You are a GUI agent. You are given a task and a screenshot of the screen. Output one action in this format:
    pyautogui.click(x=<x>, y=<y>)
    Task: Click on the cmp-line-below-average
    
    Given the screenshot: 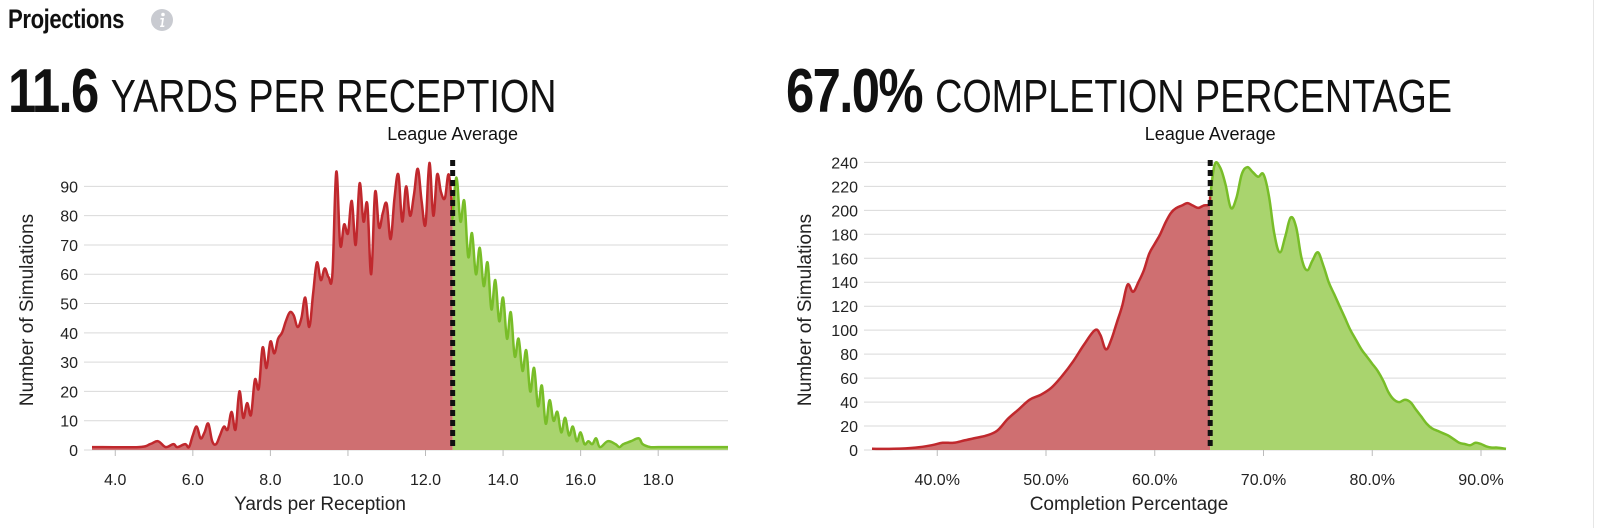 What is the action you would take?
    pyautogui.click(x=1041, y=323)
    